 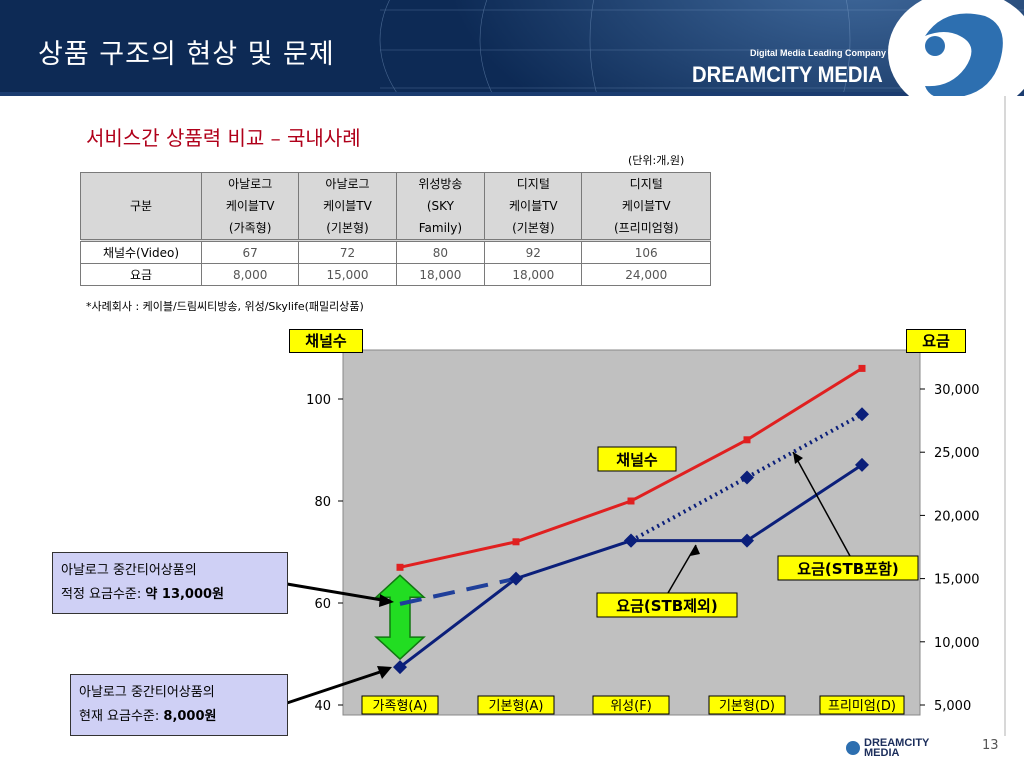 I want to click on pointer-stb-included, so click(x=821, y=504).